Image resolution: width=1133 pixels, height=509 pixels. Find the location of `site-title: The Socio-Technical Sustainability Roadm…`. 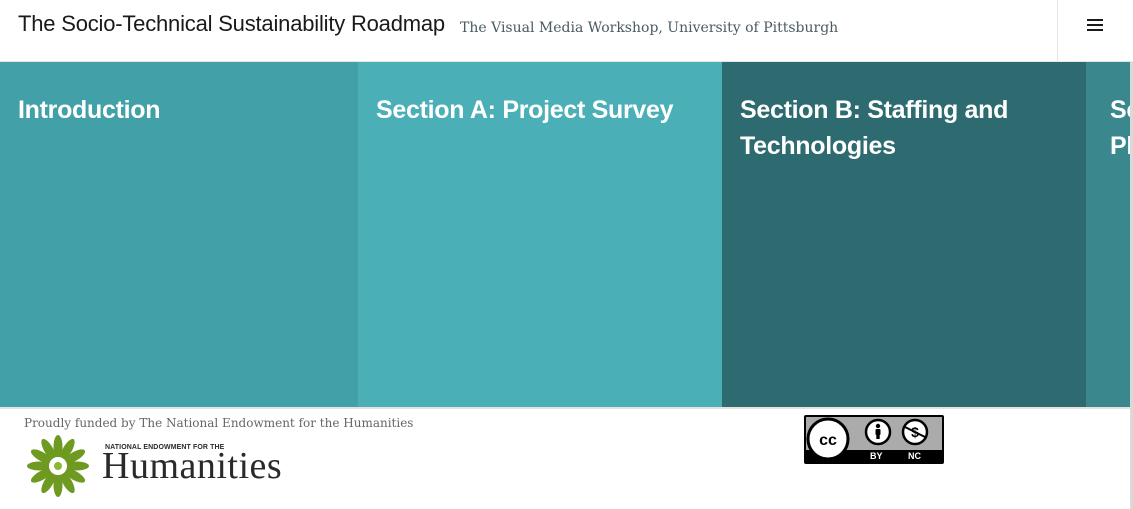

site-title: The Socio-Technical Sustainability Roadm… is located at coordinates (231, 23).